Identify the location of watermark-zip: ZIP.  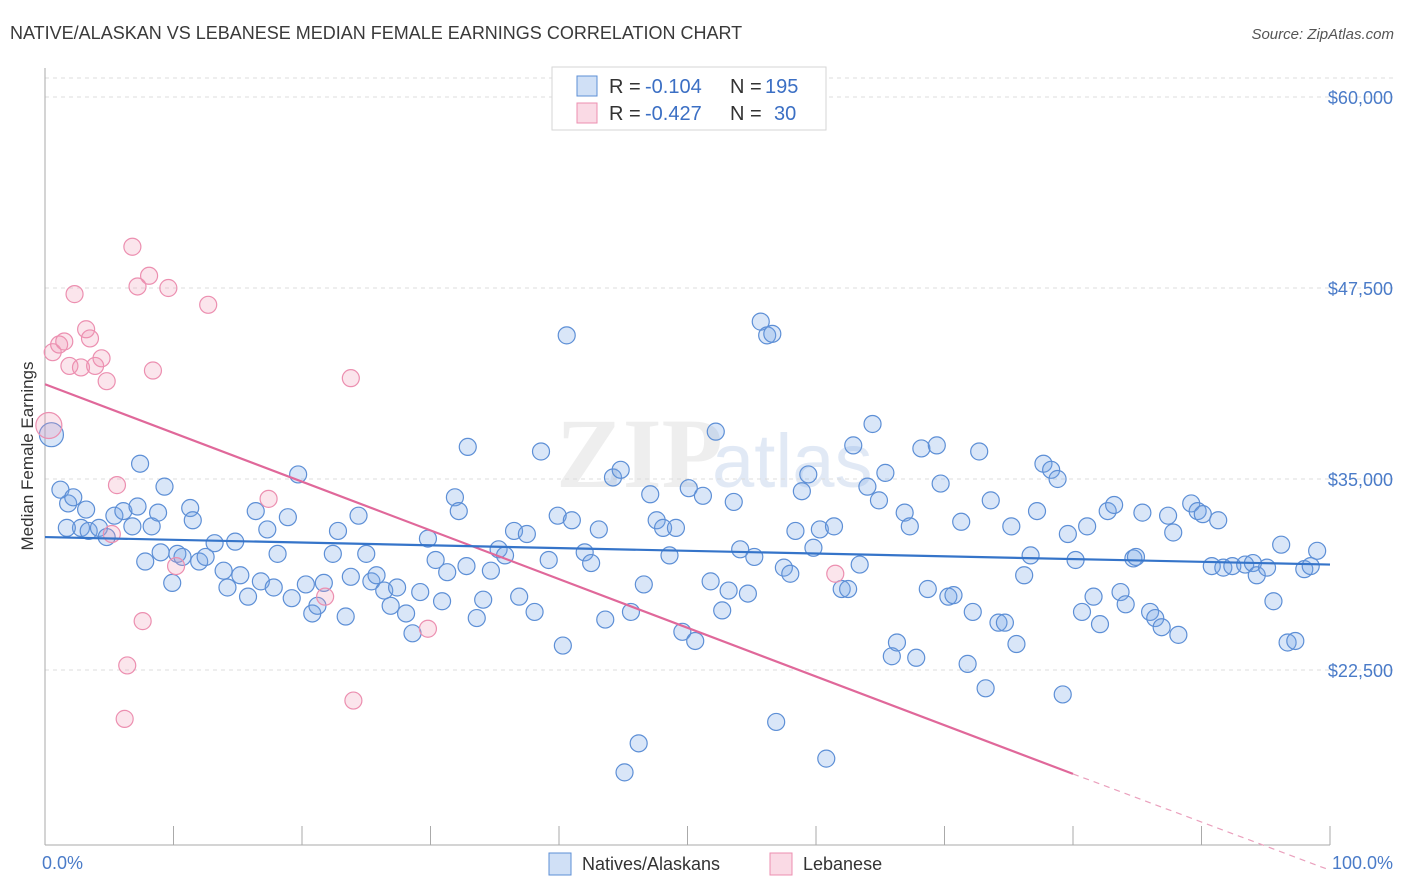
(639, 453).